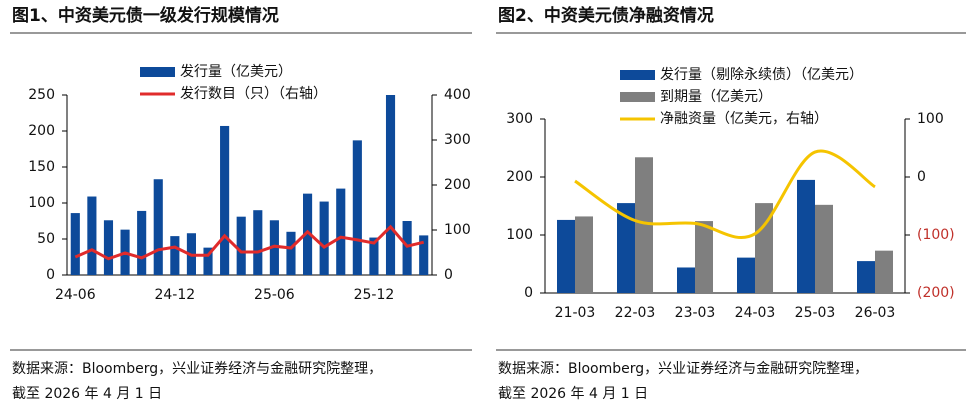 The image size is (972, 408). Describe the element at coordinates (755, 313) in the screenshot. I see `x-tick-label: 24-03` at that location.